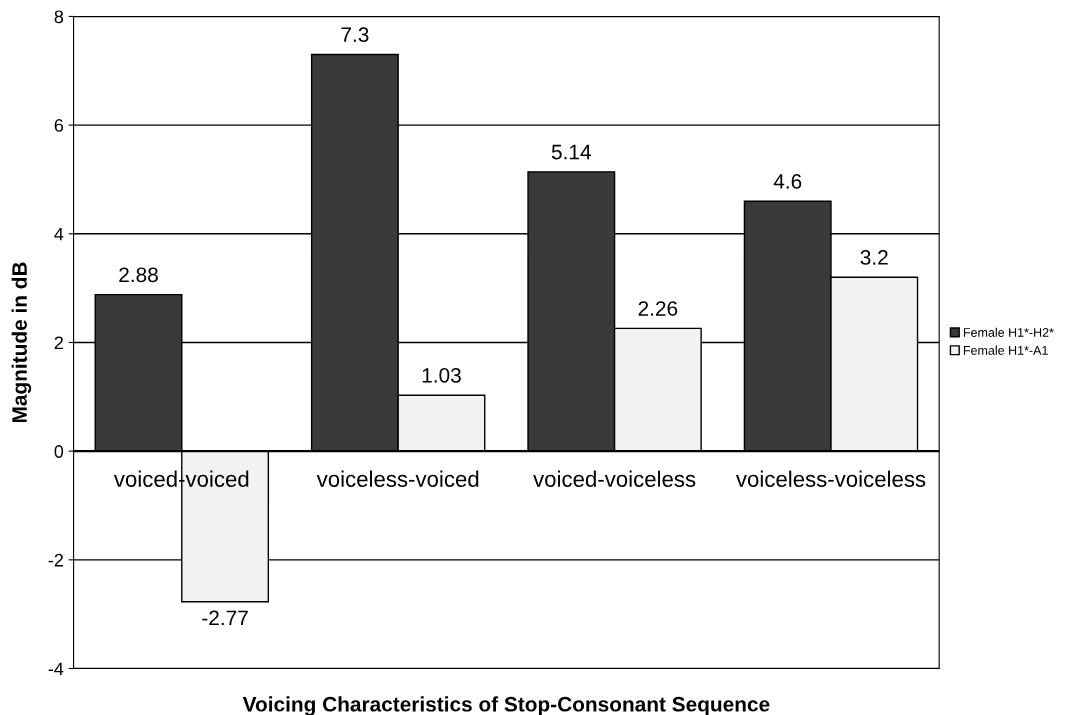 This screenshot has width=1082, height=715. Describe the element at coordinates (397, 478) in the screenshot. I see `x-tick-label: voiceless-voiced` at that location.